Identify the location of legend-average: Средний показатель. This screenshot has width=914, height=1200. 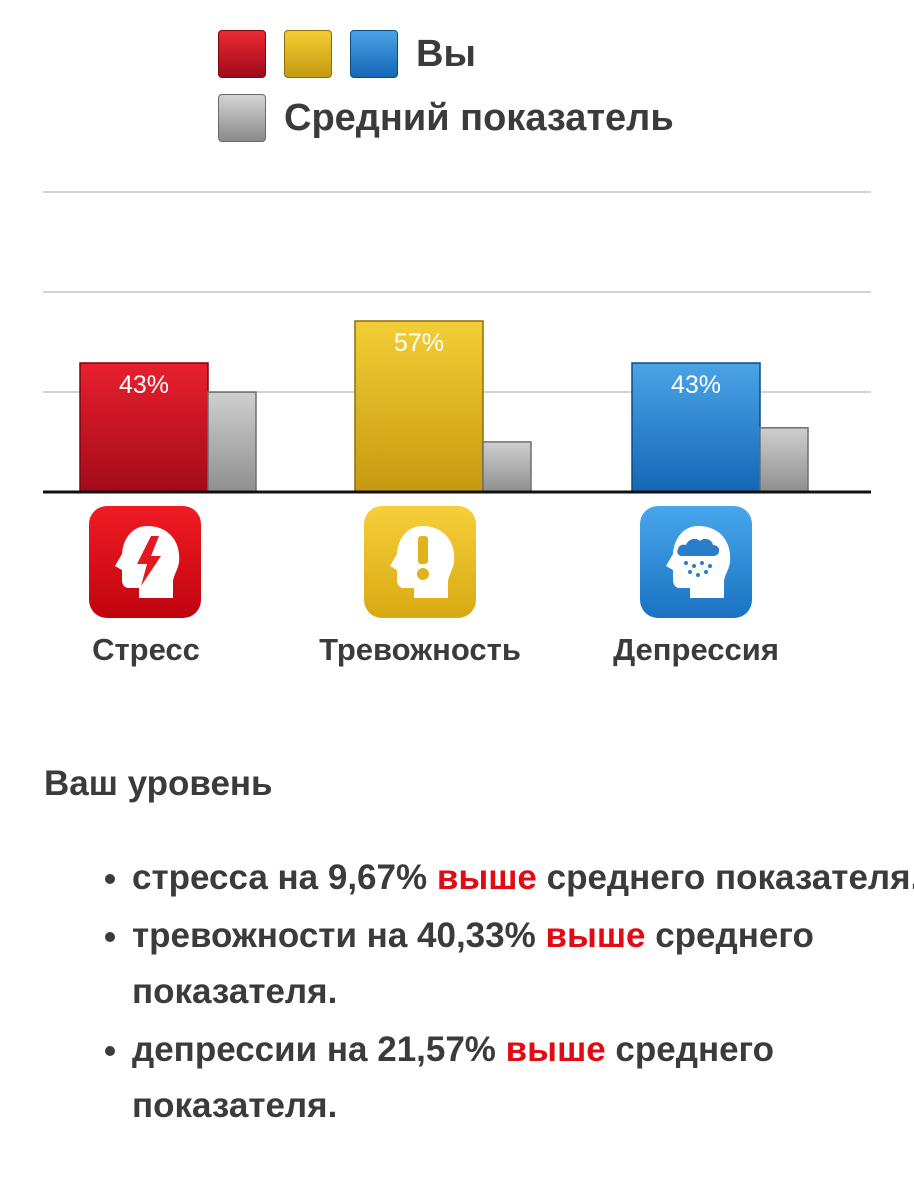
(446, 118).